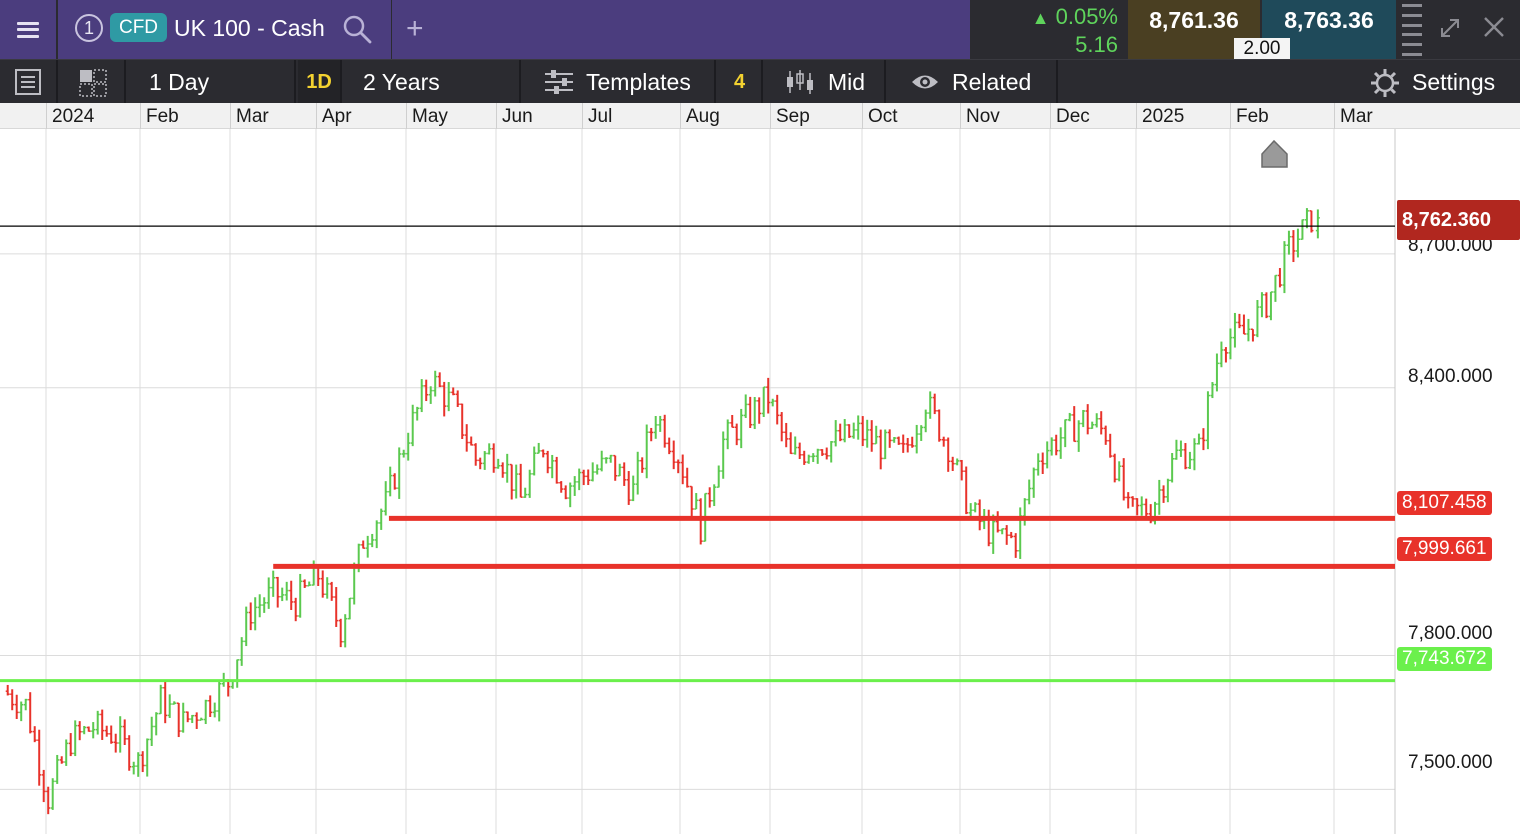 The width and height of the screenshot is (1520, 834). Describe the element at coordinates (320, 82) in the screenshot. I see `interval-code-badge: 1D` at that location.